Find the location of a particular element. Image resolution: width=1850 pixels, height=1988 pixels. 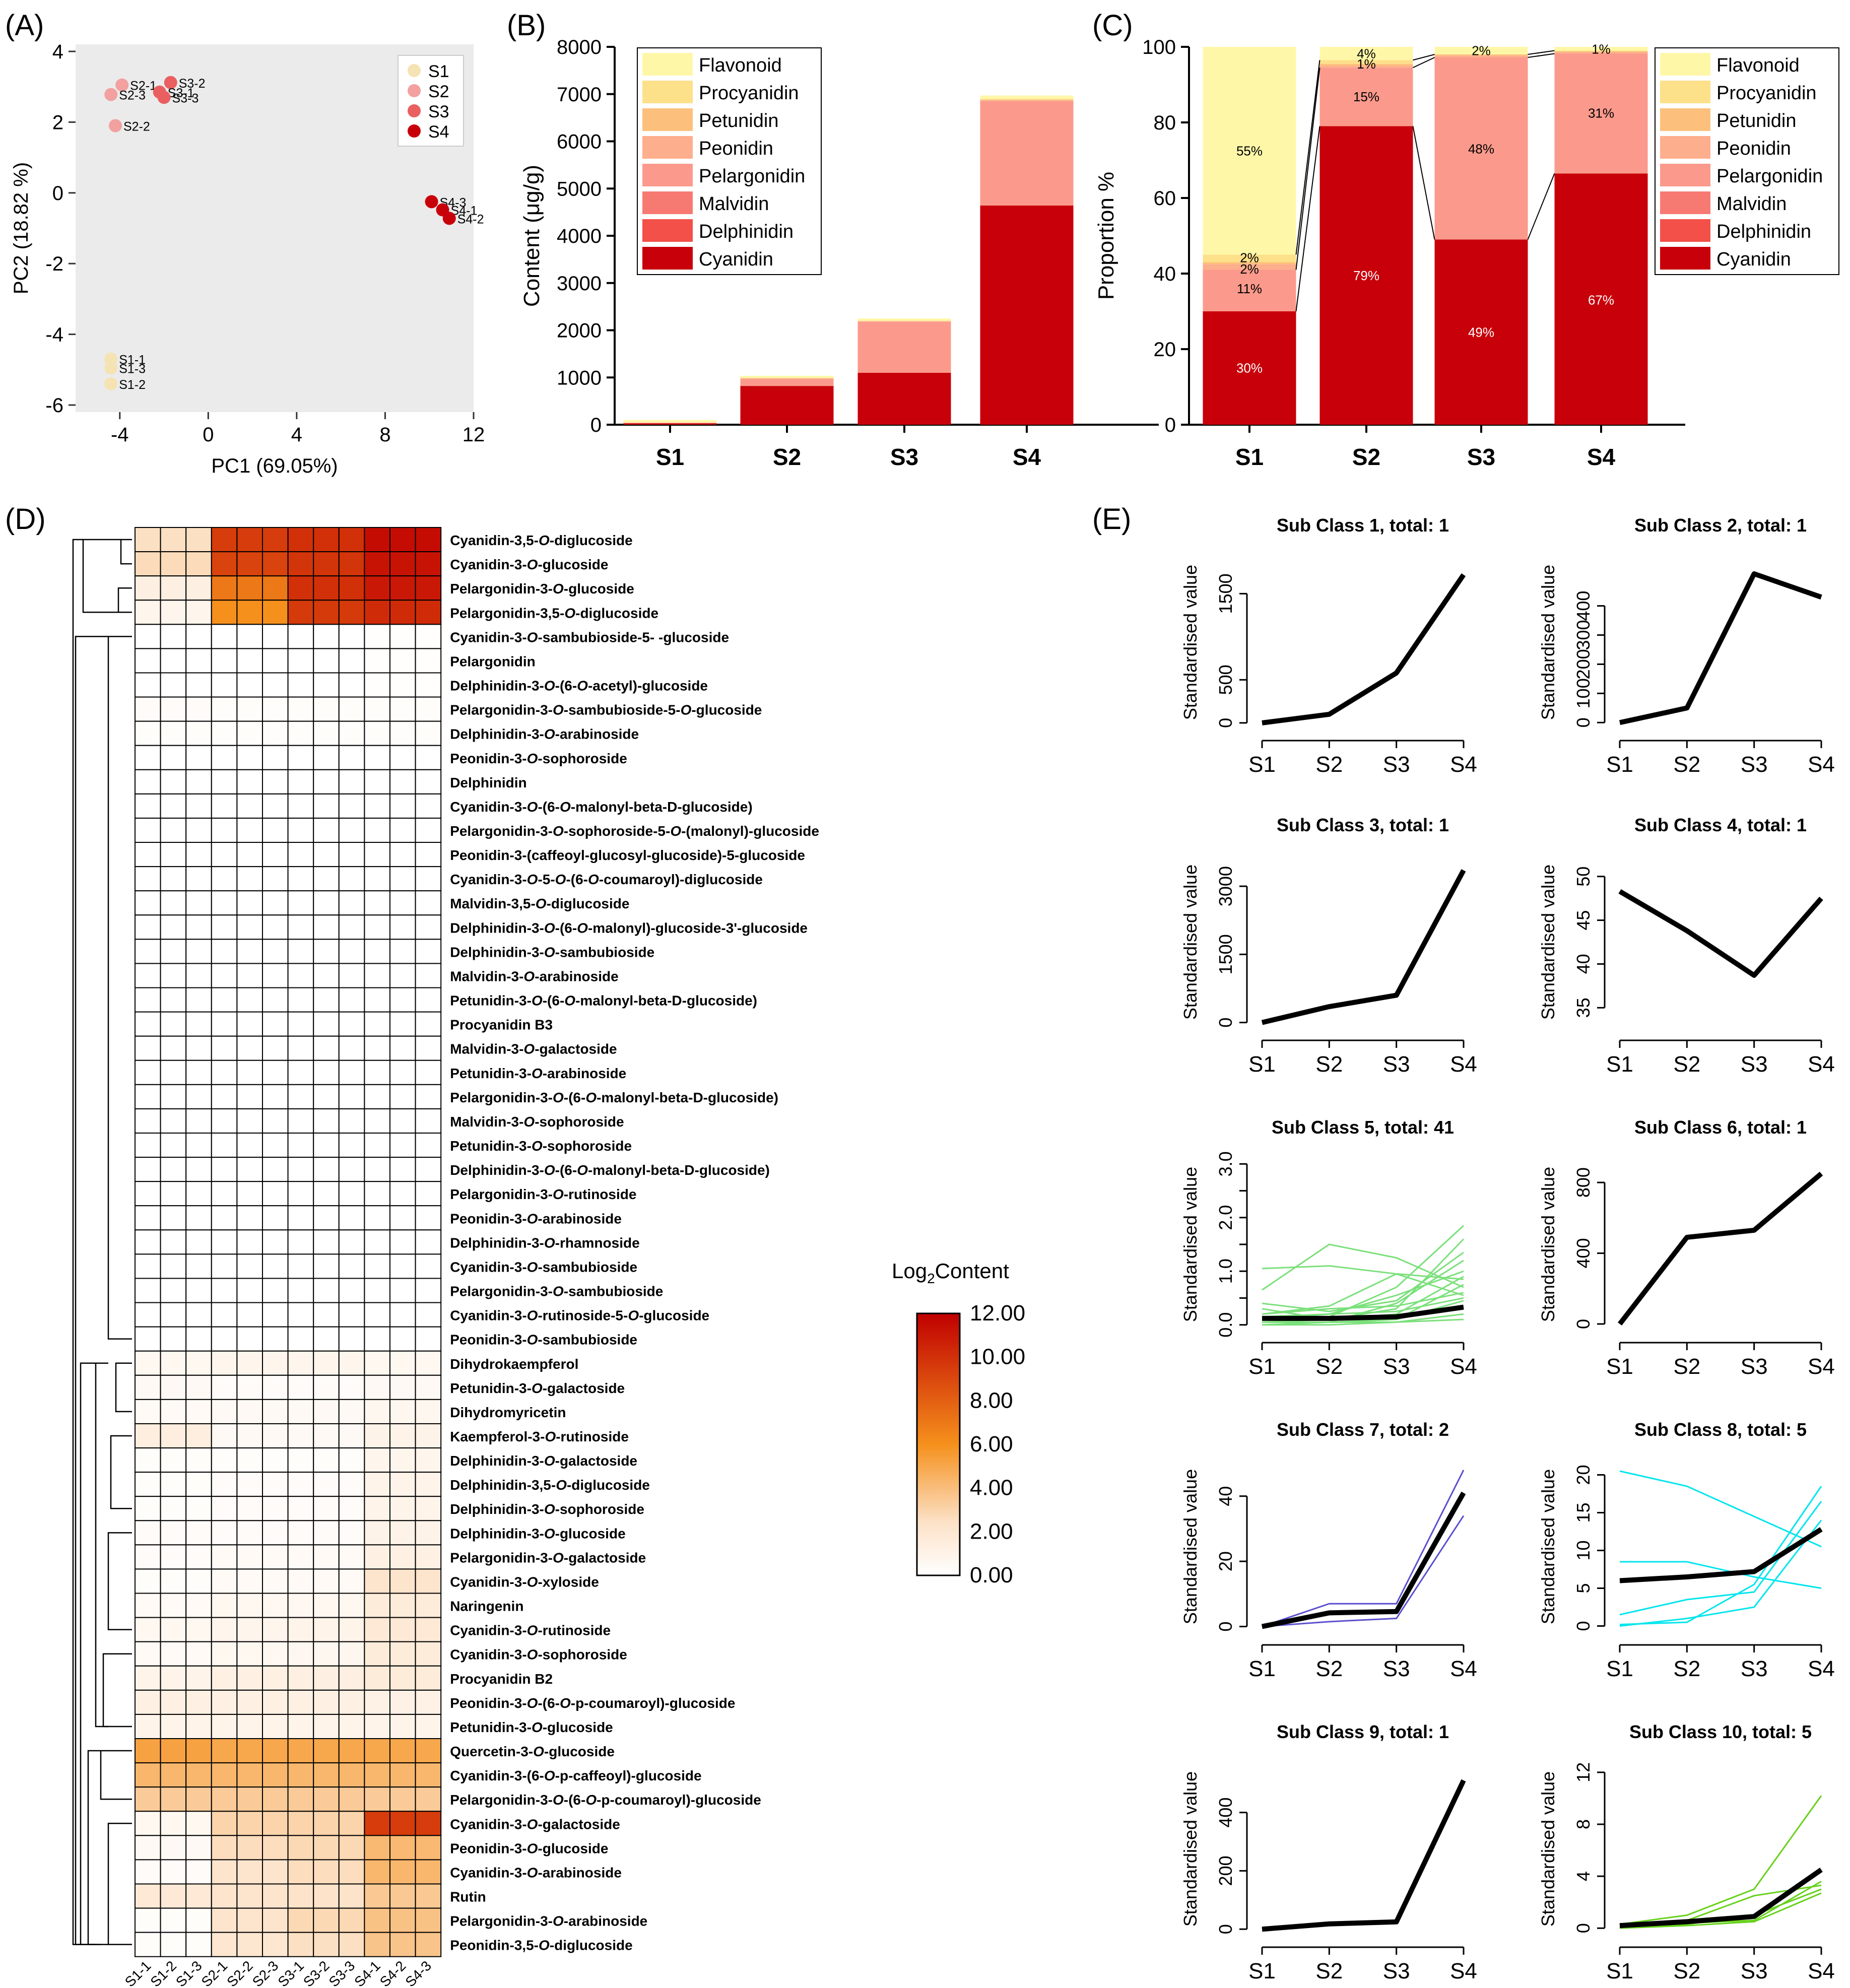

dendrogram-link is located at coordinates (116, 1775).